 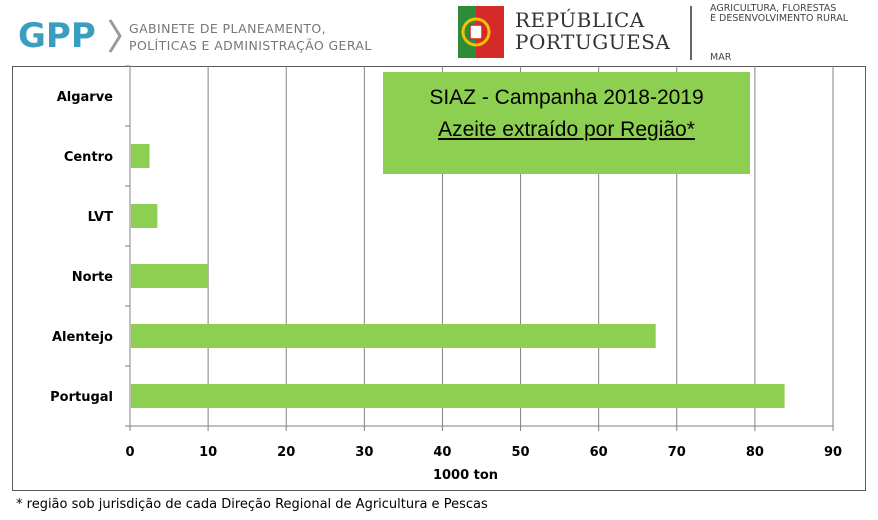 I want to click on republica-portuguesa: REPÚBLICA PORTUGUESA, so click(x=592, y=31).